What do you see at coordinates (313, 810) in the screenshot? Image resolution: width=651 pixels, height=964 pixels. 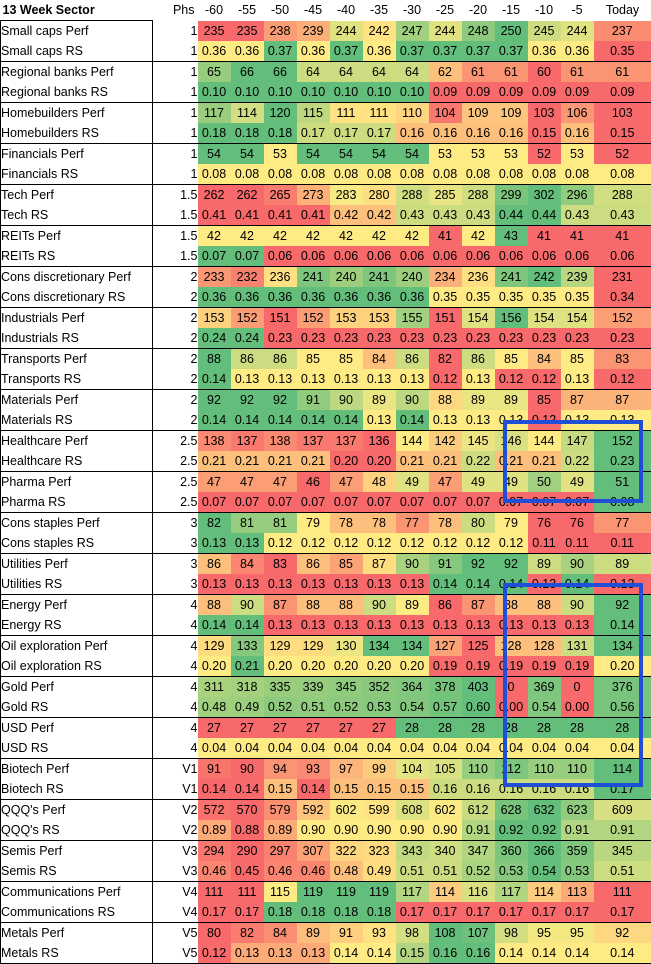 I see `value-cell: 592` at bounding box center [313, 810].